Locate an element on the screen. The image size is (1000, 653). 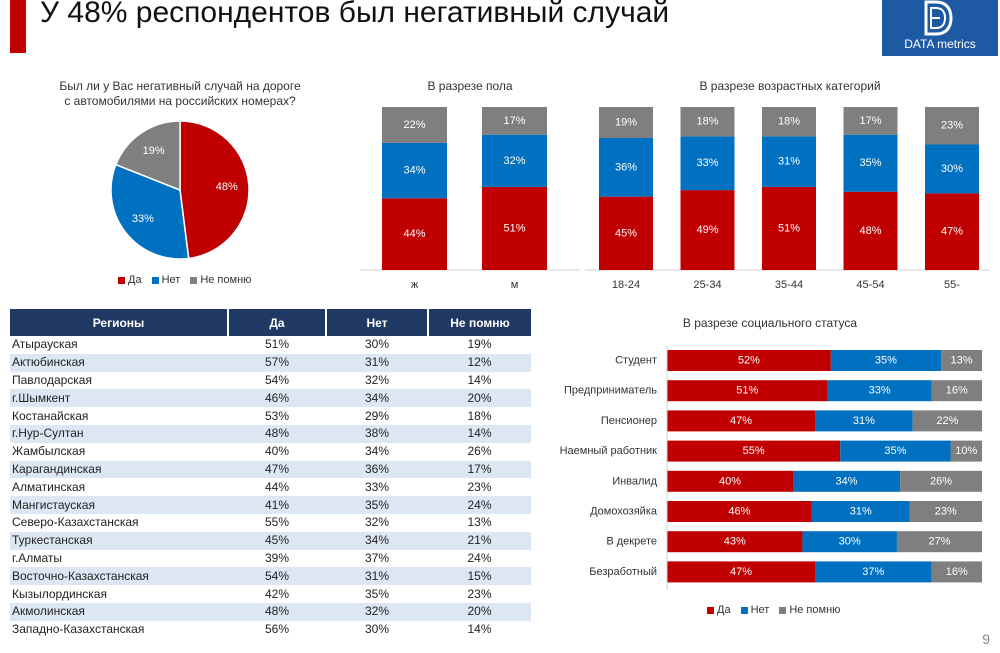
social-value-label: 26% is located at coordinates (941, 481).